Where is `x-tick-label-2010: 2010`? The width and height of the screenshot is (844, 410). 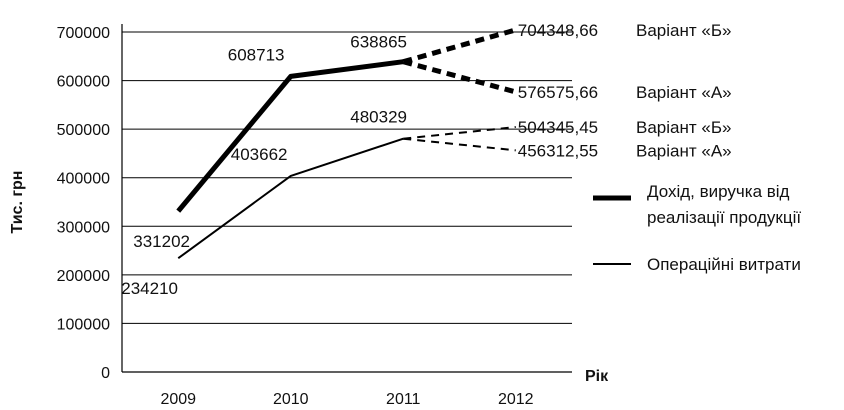 x-tick-label-2010: 2010 is located at coordinates (291, 399).